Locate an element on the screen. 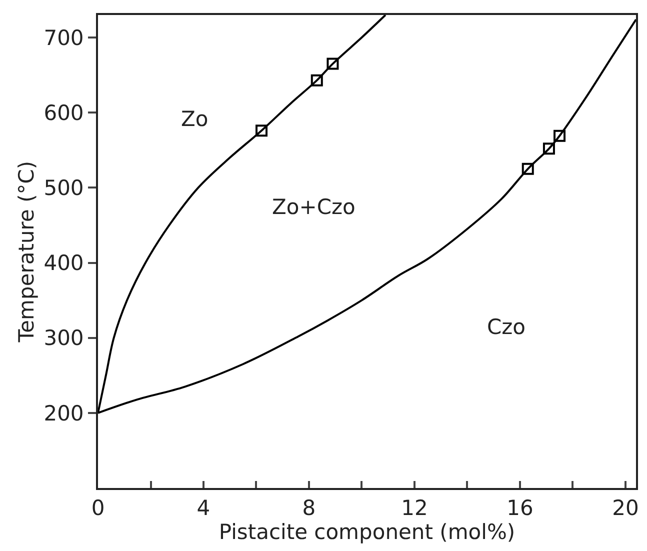  y-tick-label: 400 is located at coordinates (64, 263).